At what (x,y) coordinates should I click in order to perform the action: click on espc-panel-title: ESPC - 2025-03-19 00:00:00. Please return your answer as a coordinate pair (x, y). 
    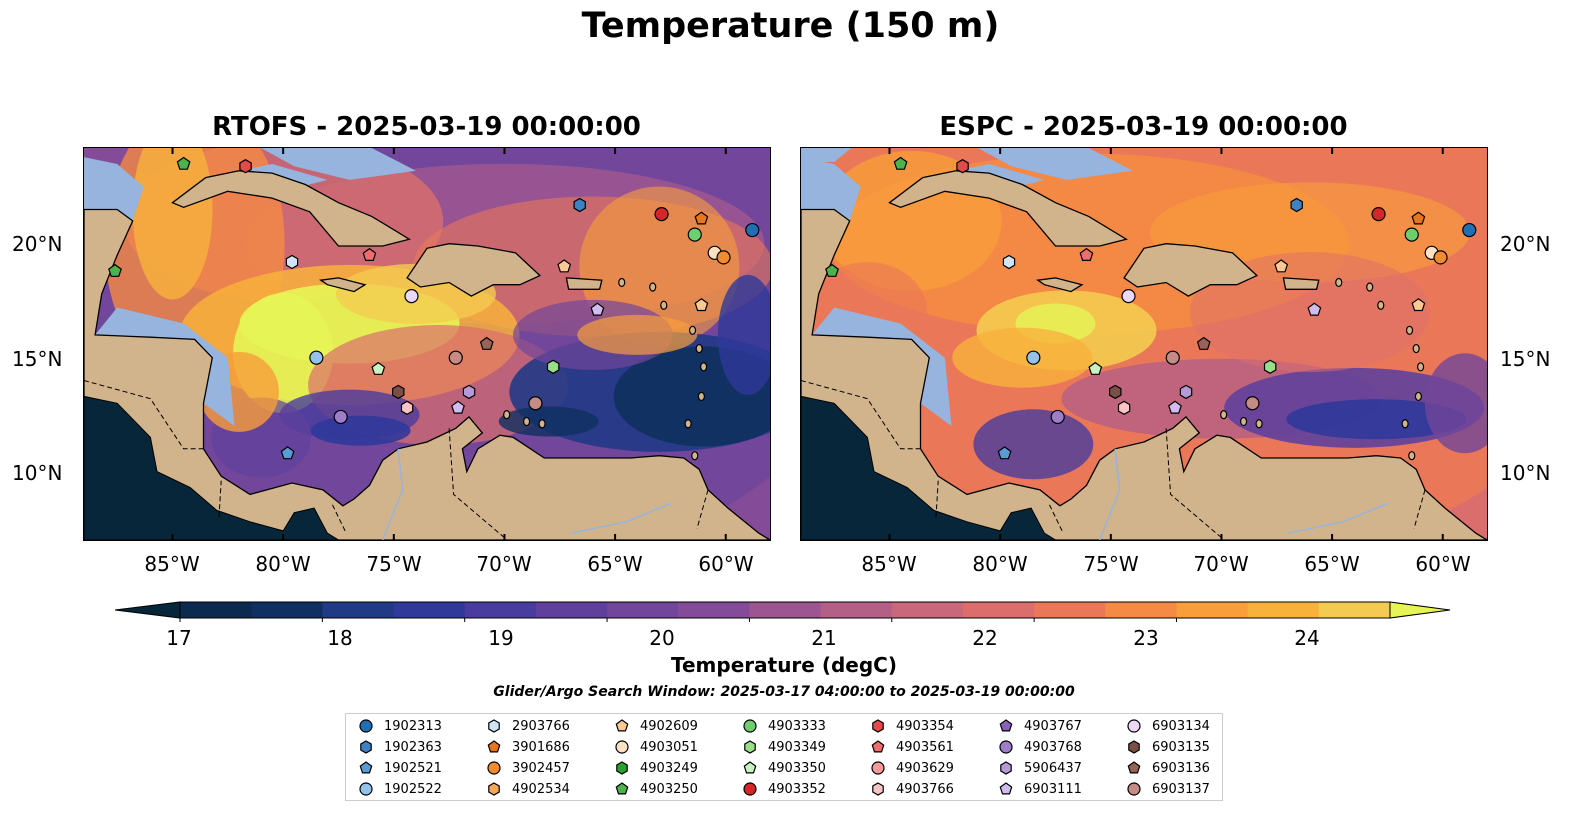
    Looking at the image, I should click on (1143, 127).